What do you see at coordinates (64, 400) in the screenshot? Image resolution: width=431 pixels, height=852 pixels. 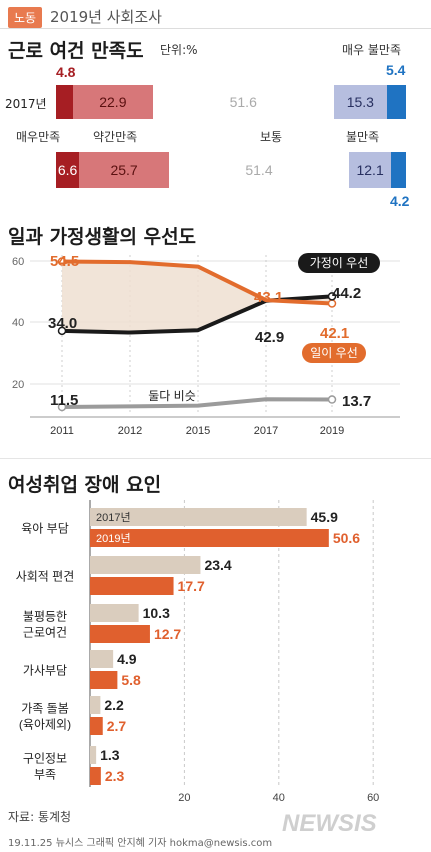 I see `label-both-2011: 11.5` at bounding box center [64, 400].